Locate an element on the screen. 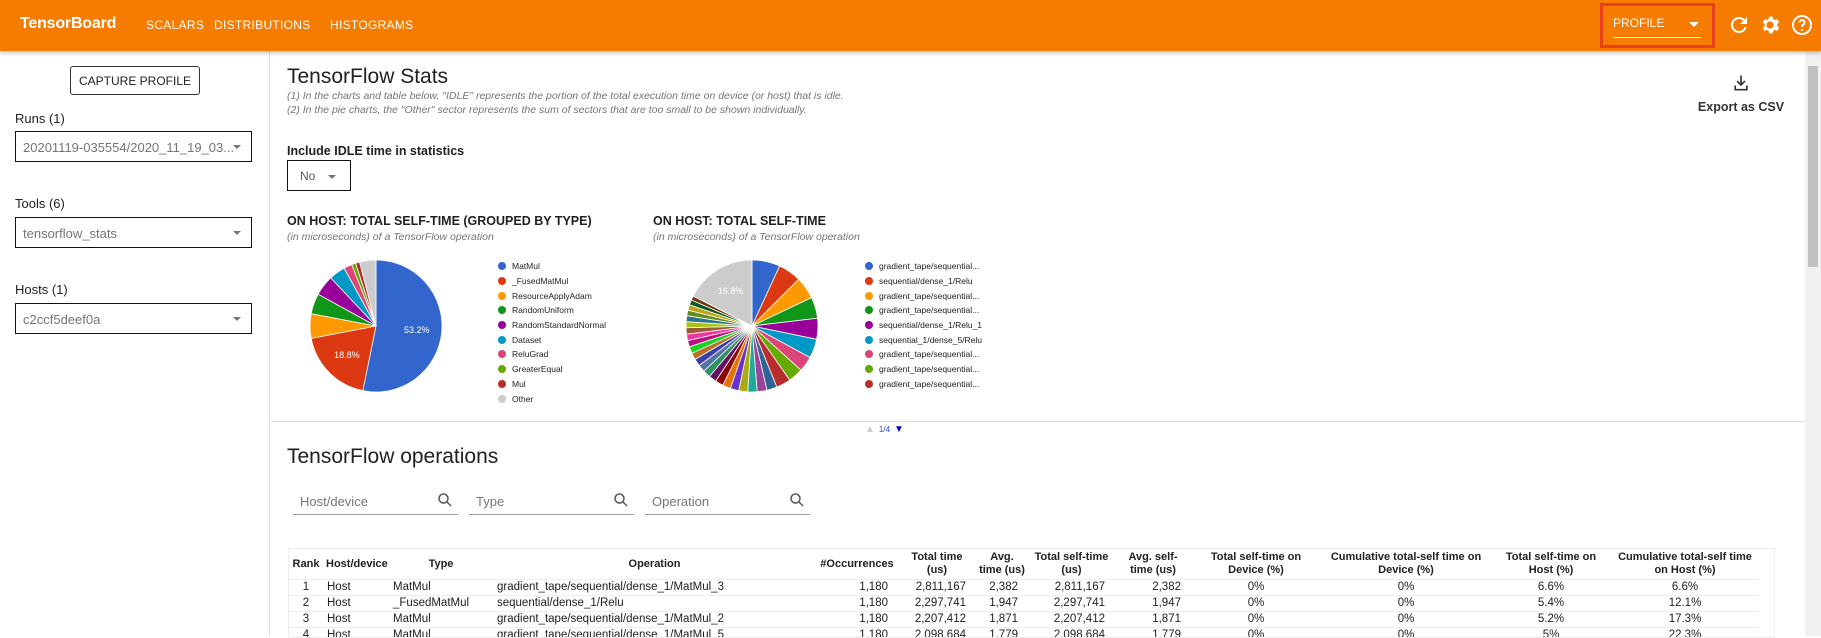 This screenshot has width=1821, height=638. legend-label: Other is located at coordinates (522, 399).